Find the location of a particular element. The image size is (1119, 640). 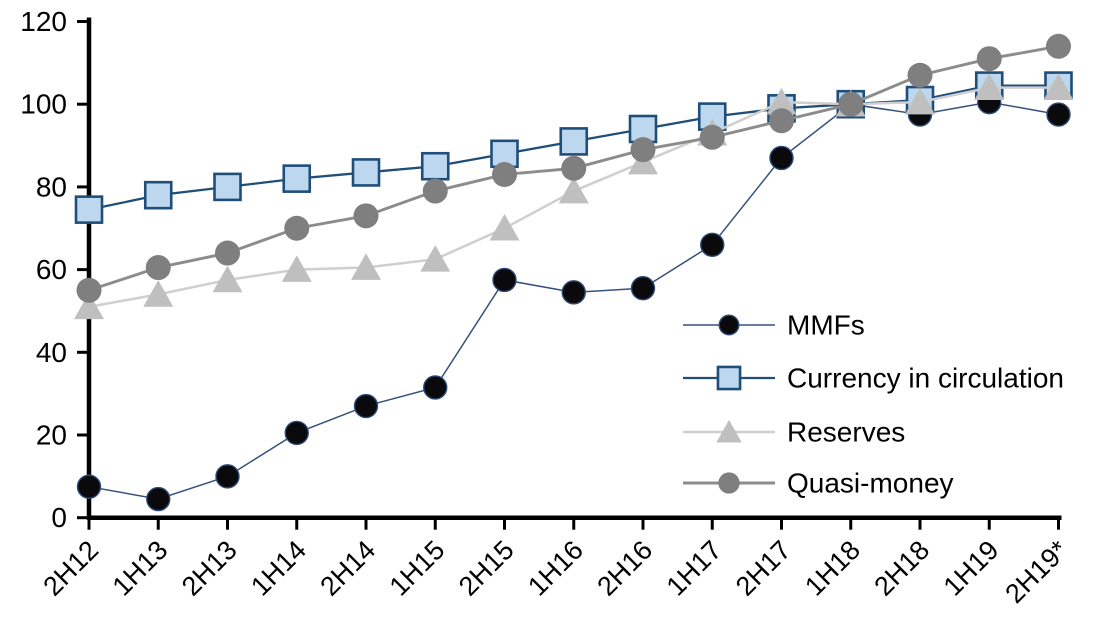

x-tick-label: 1H13 is located at coordinates (140, 568).